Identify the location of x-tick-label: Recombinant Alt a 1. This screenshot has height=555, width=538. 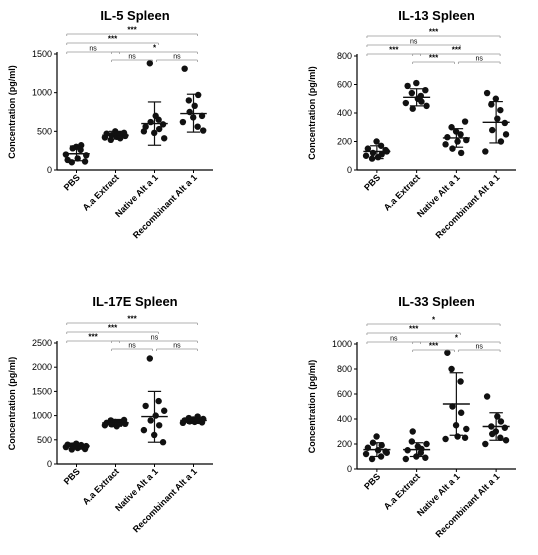
(165, 206).